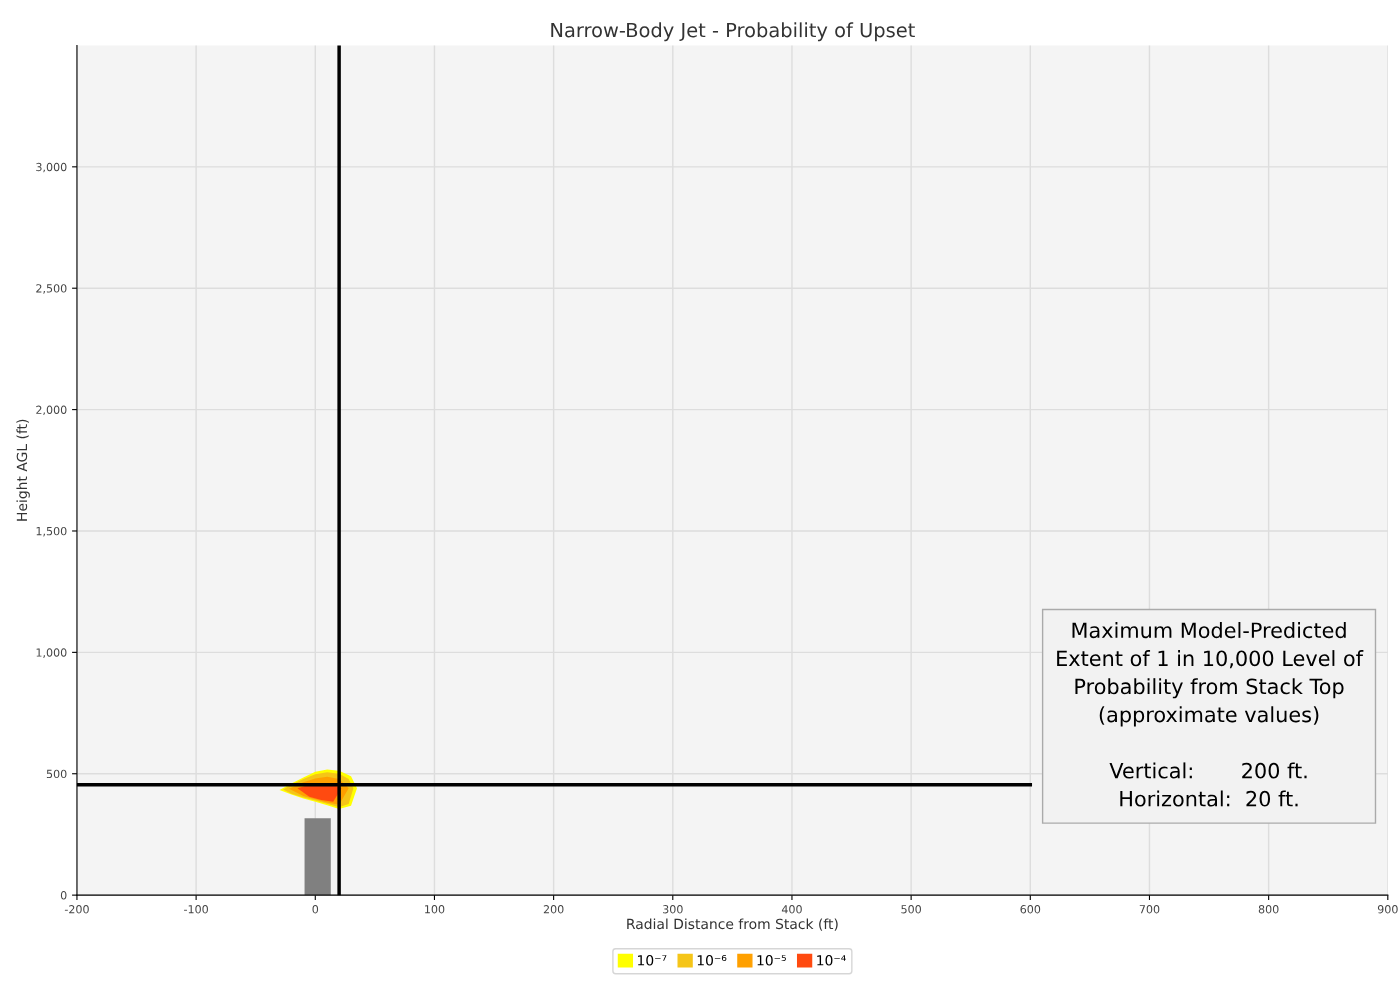 This screenshot has height=988, width=1399. Describe the element at coordinates (56, 774) in the screenshot. I see `y-tick-label: 500` at that location.